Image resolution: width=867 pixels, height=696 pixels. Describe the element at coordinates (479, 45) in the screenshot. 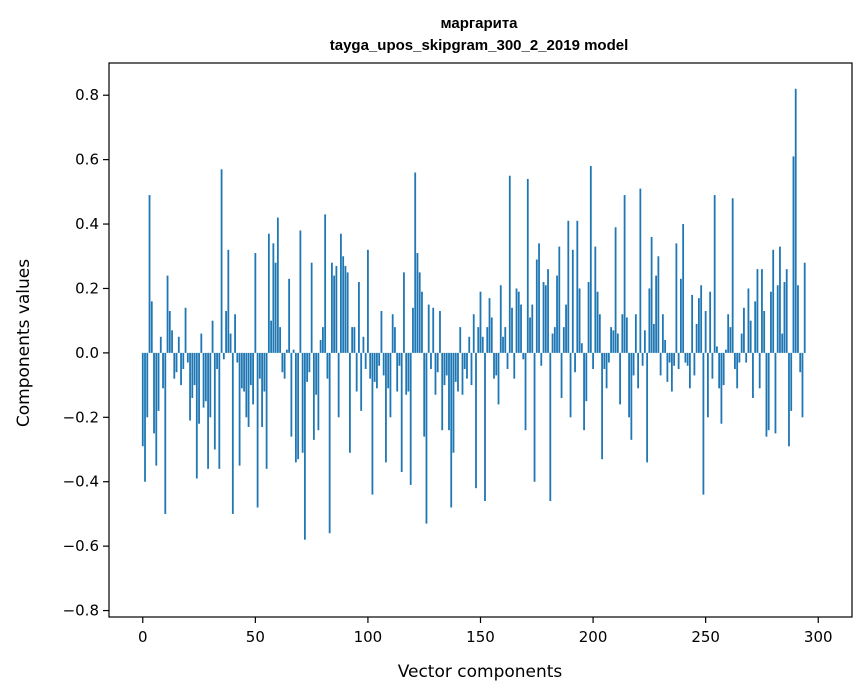

I see `chart-subtitle: tayga_upos_skipgram_300_2_2019 model` at that location.